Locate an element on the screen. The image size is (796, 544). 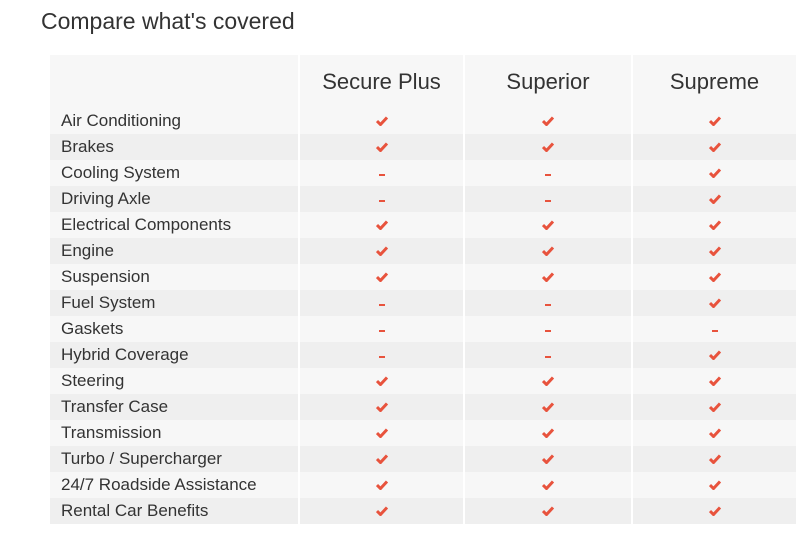
feature-label: Transmission is located at coordinates (175, 433).